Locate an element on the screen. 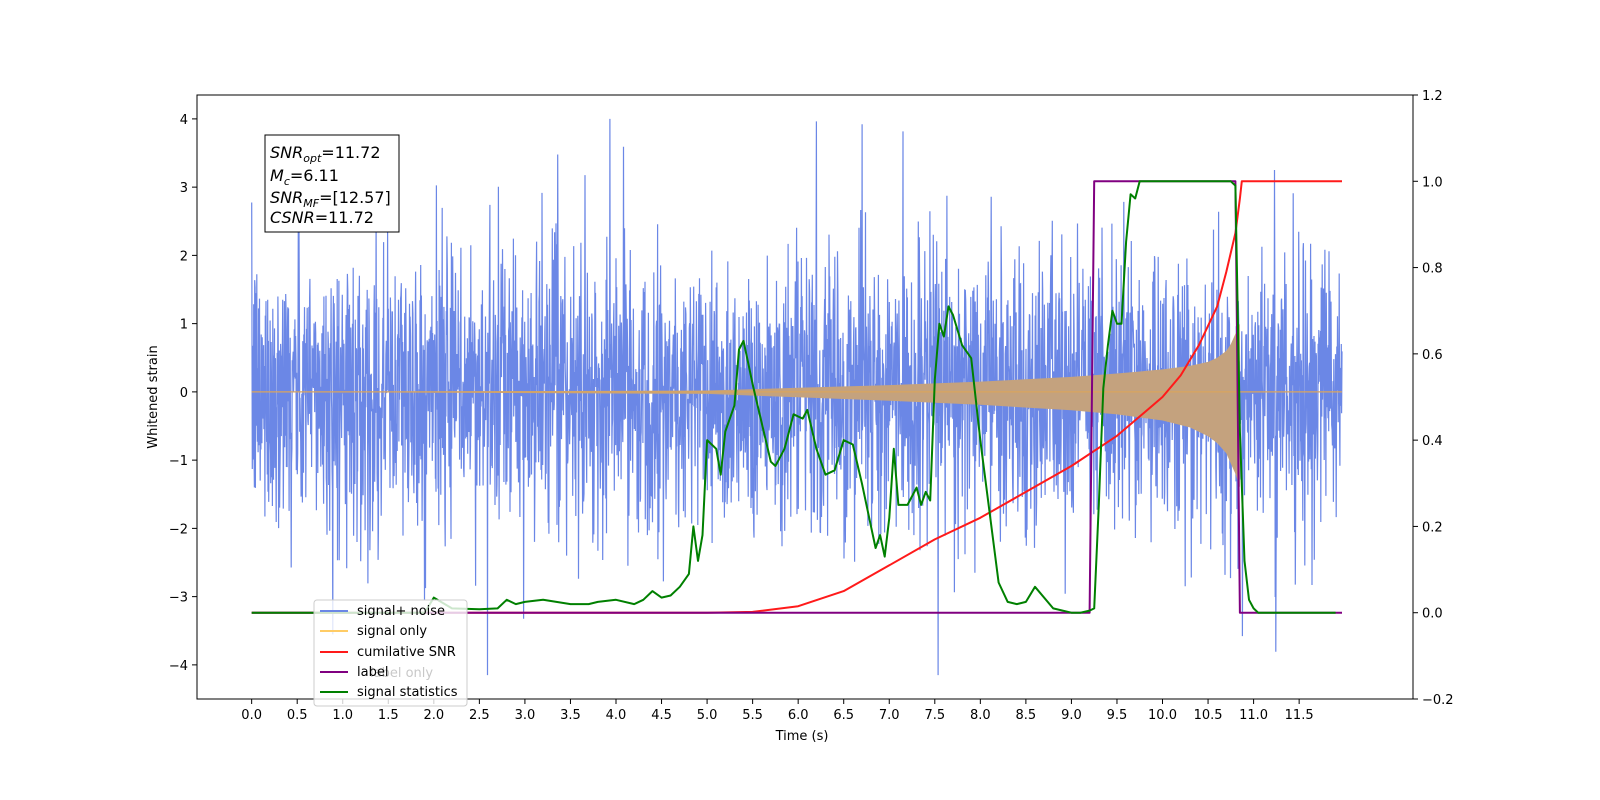 The height and width of the screenshot is (800, 1600). x-tick-label: 3.0 is located at coordinates (525, 715).